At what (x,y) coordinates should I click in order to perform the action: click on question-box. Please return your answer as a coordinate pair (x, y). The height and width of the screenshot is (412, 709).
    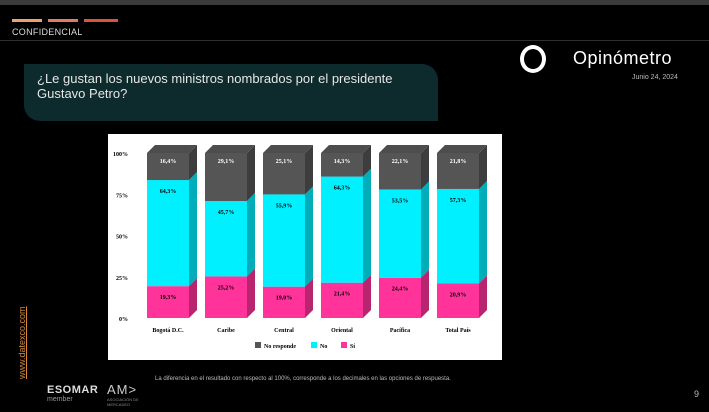
    Looking at the image, I should click on (231, 92).